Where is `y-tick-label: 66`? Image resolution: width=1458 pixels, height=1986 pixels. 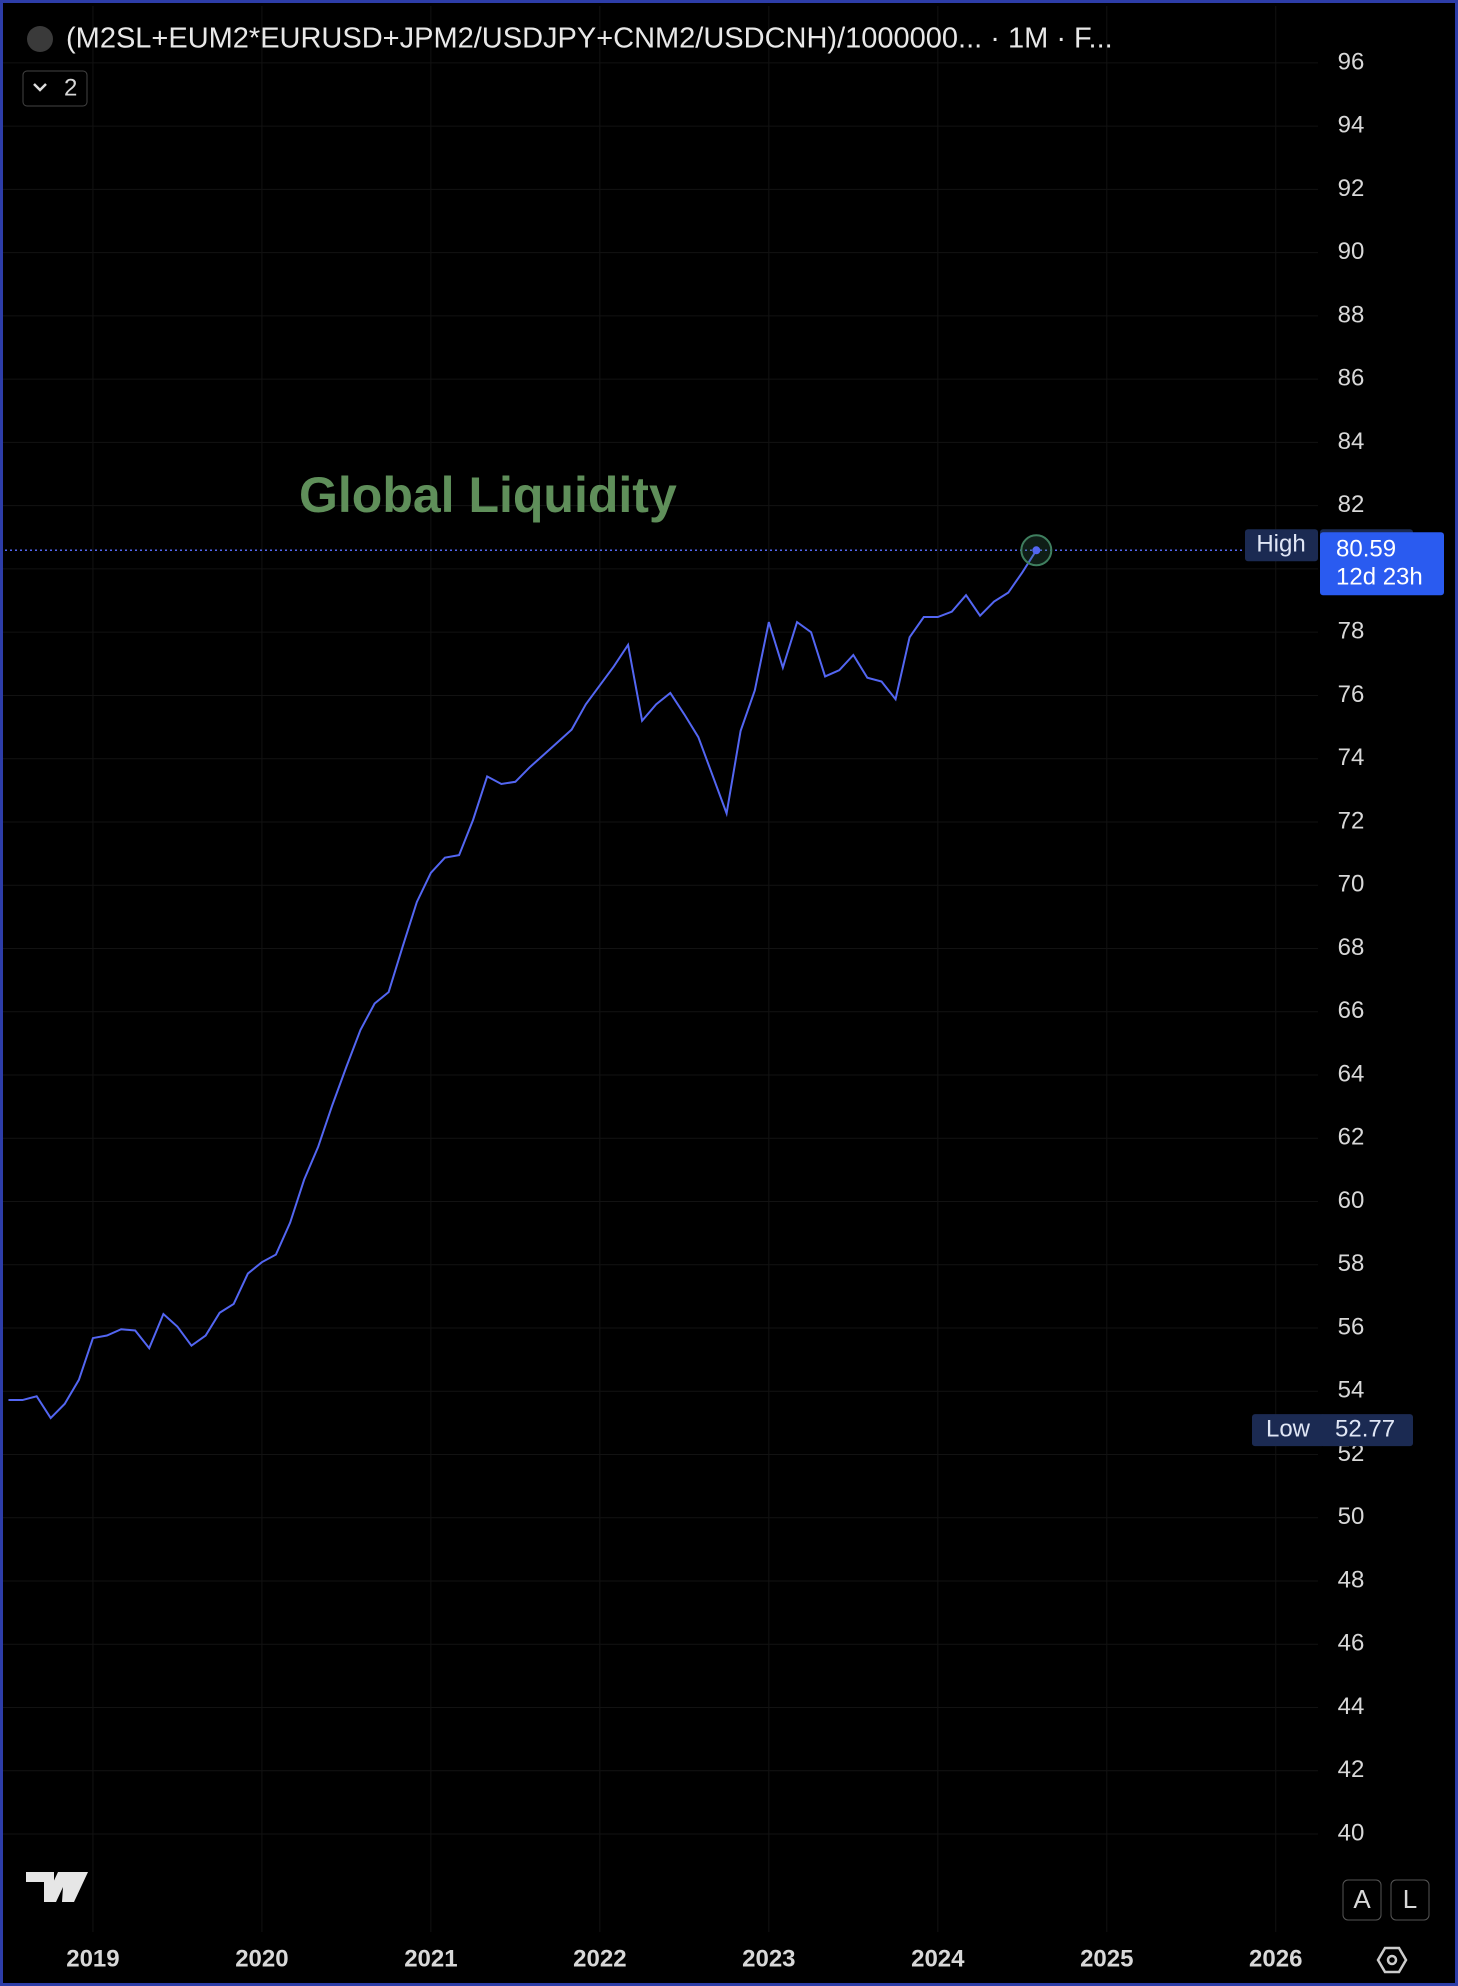 y-tick-label: 66 is located at coordinates (1351, 1010).